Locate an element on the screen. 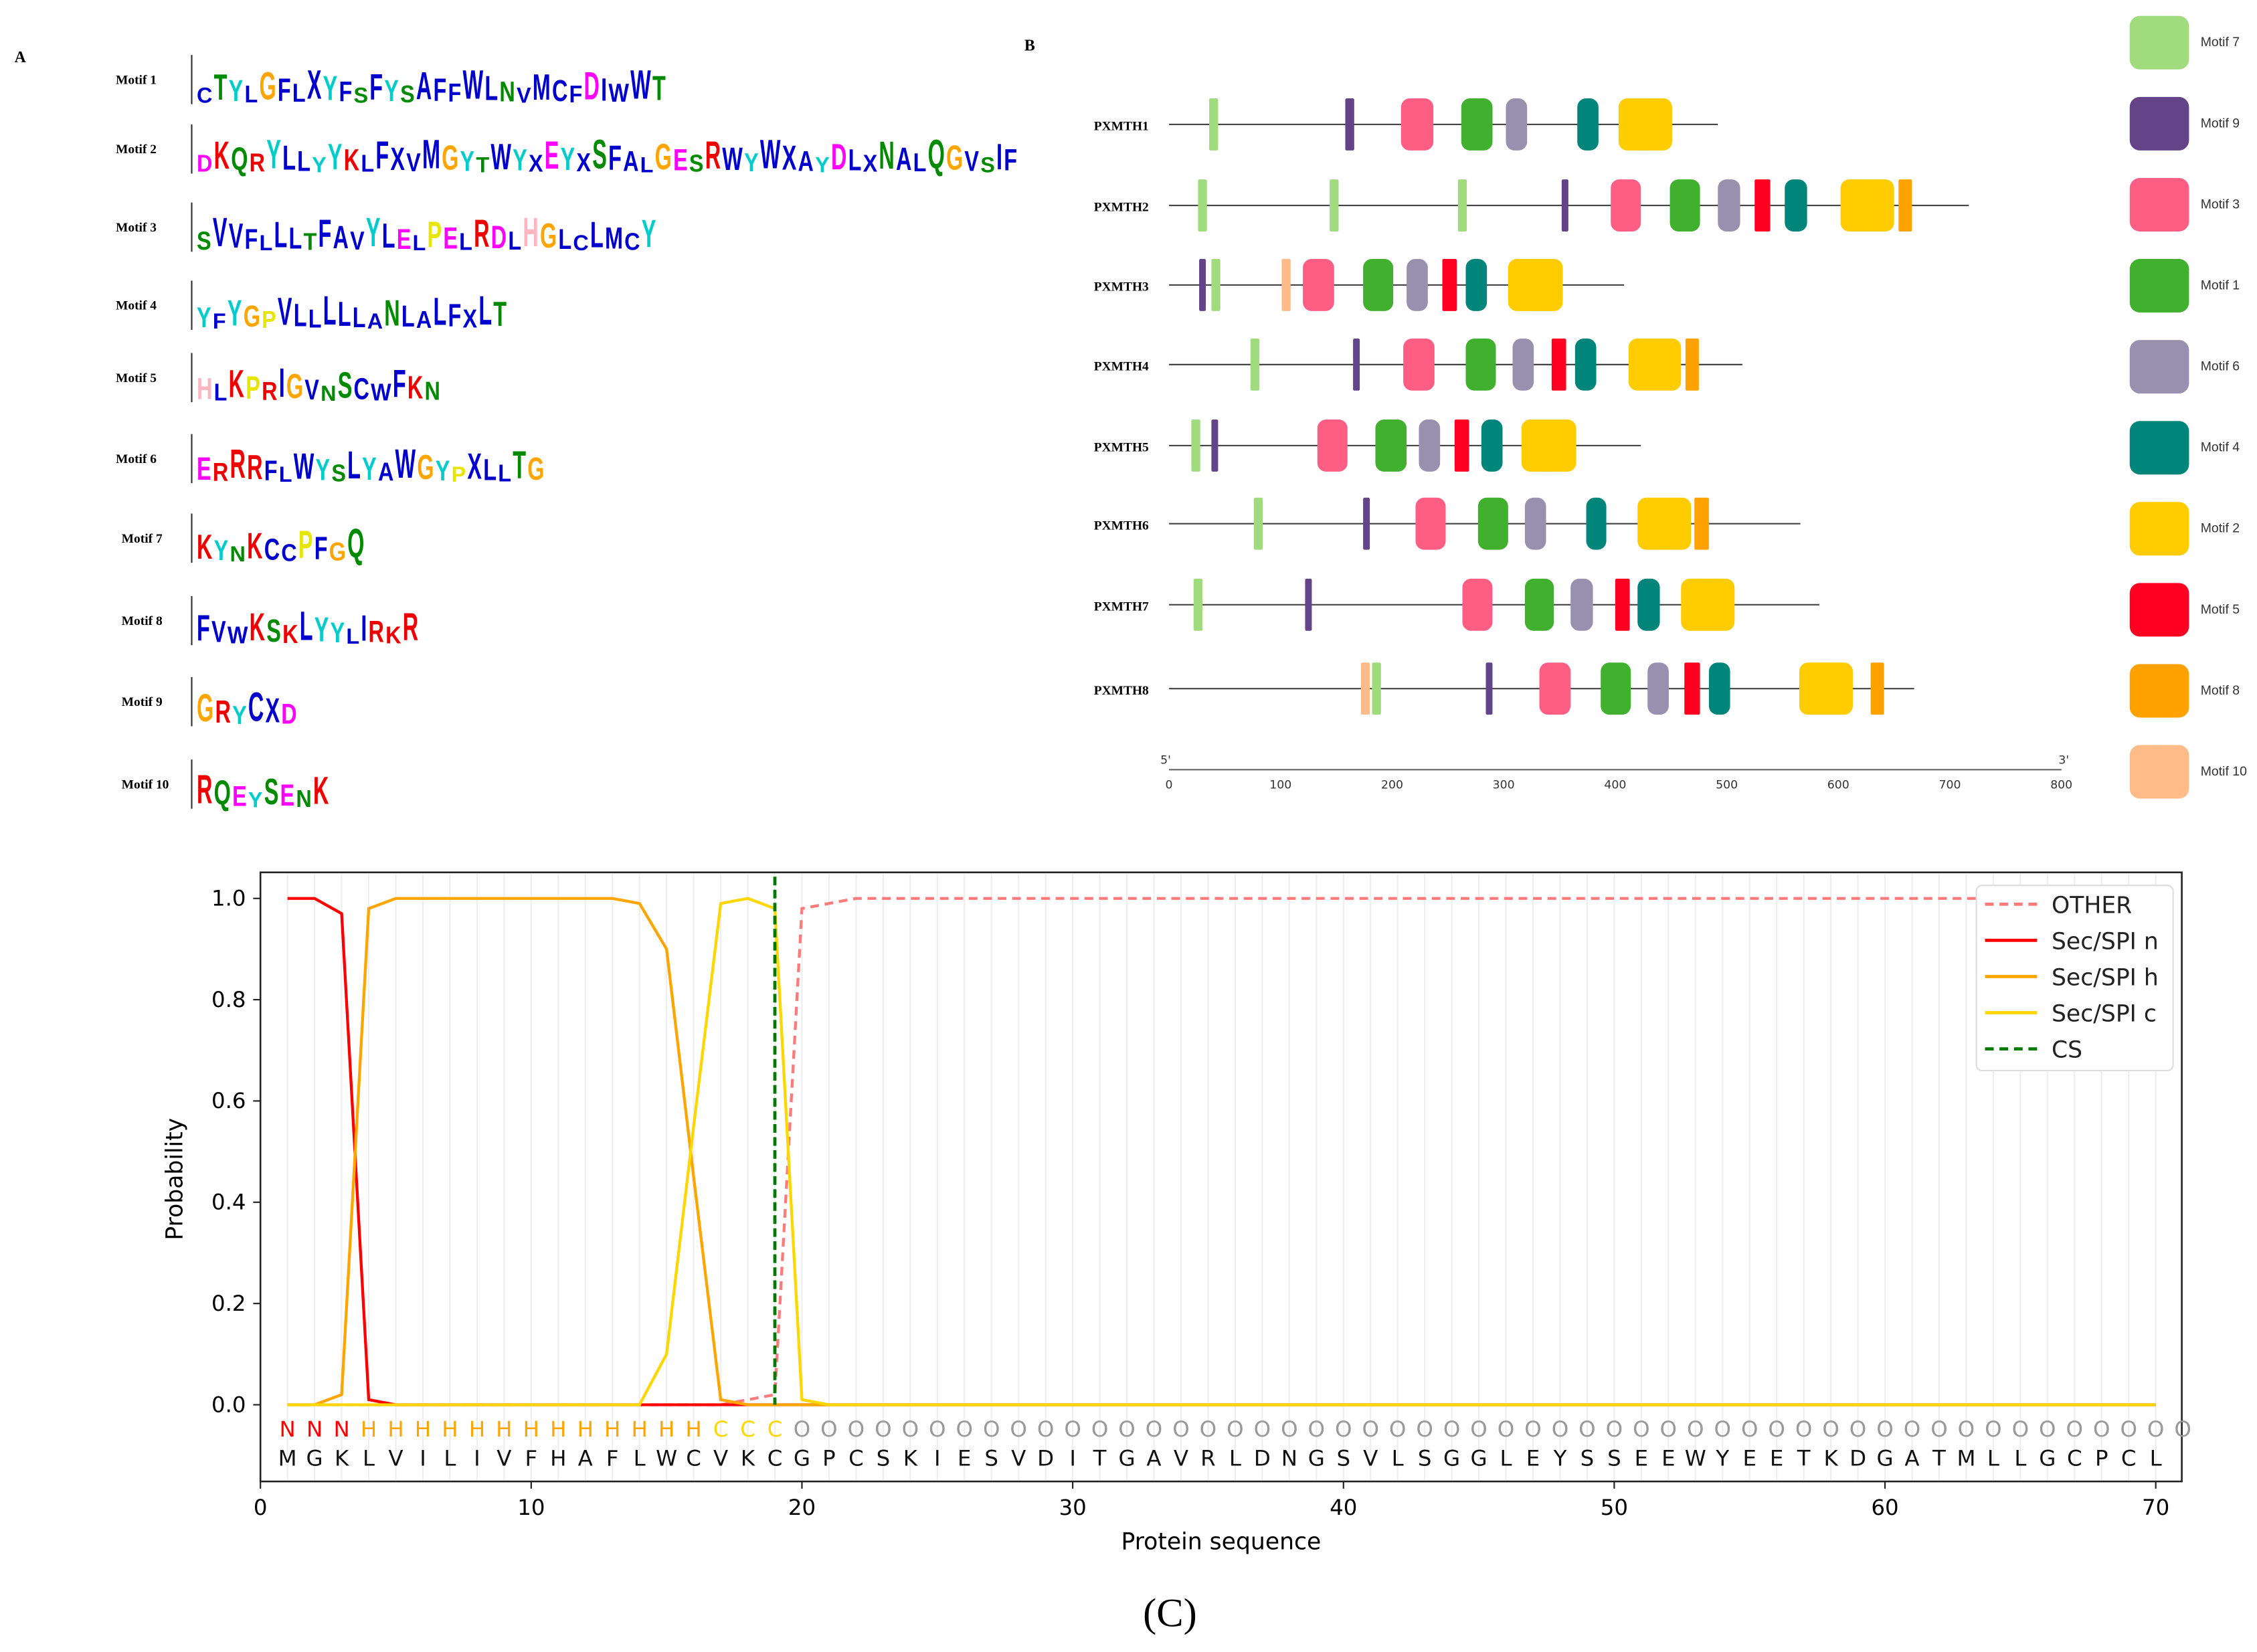 Image resolution: width=2257 pixels, height=1652 pixels. legend-label: Sec/SPI c is located at coordinates (2104, 1015).